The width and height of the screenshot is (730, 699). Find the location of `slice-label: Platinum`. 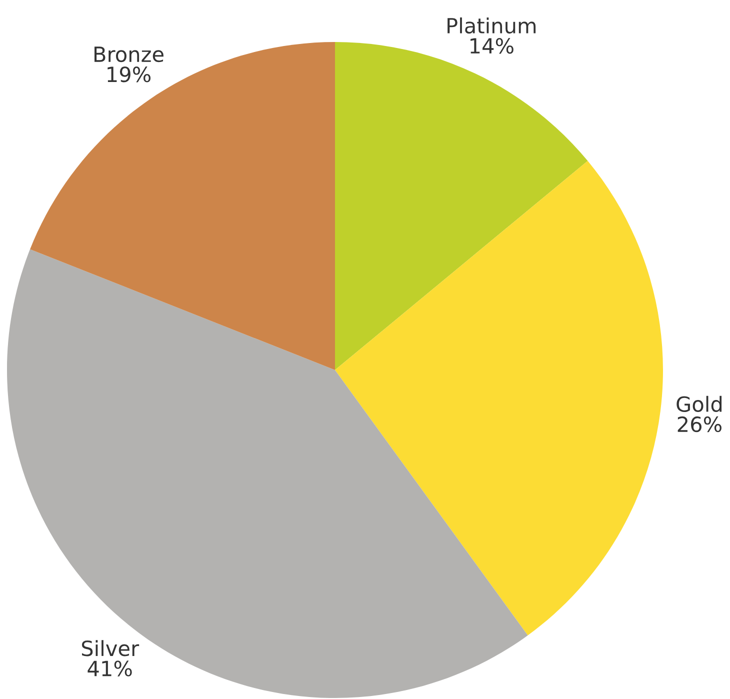

slice-label: Platinum is located at coordinates (492, 25).